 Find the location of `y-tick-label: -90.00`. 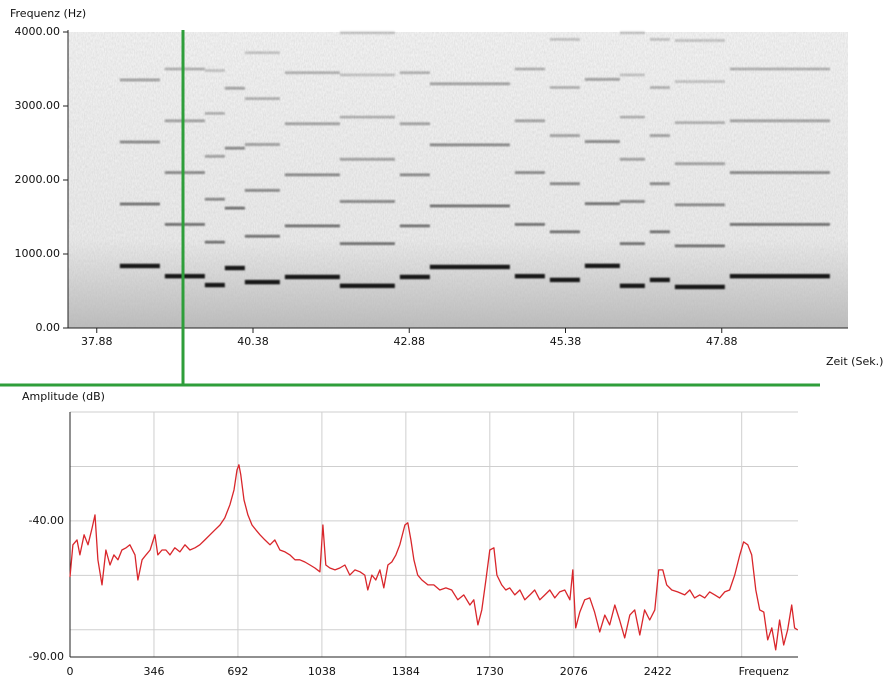

y-tick-label: -90.00 is located at coordinates (46, 656).